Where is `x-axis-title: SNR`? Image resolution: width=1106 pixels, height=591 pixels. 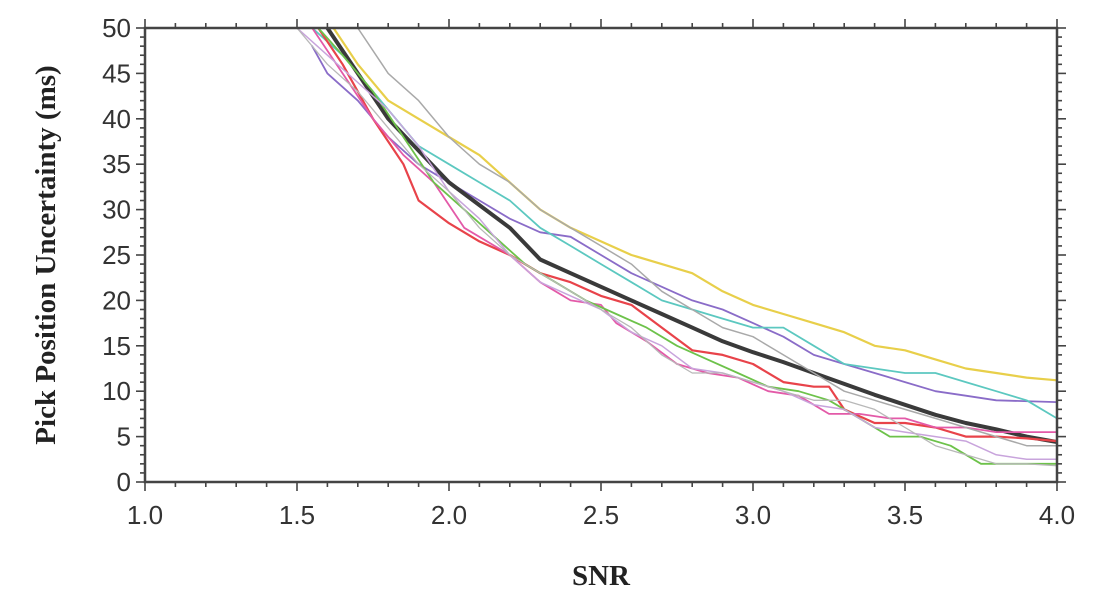
x-axis-title: SNR is located at coordinates (601, 575).